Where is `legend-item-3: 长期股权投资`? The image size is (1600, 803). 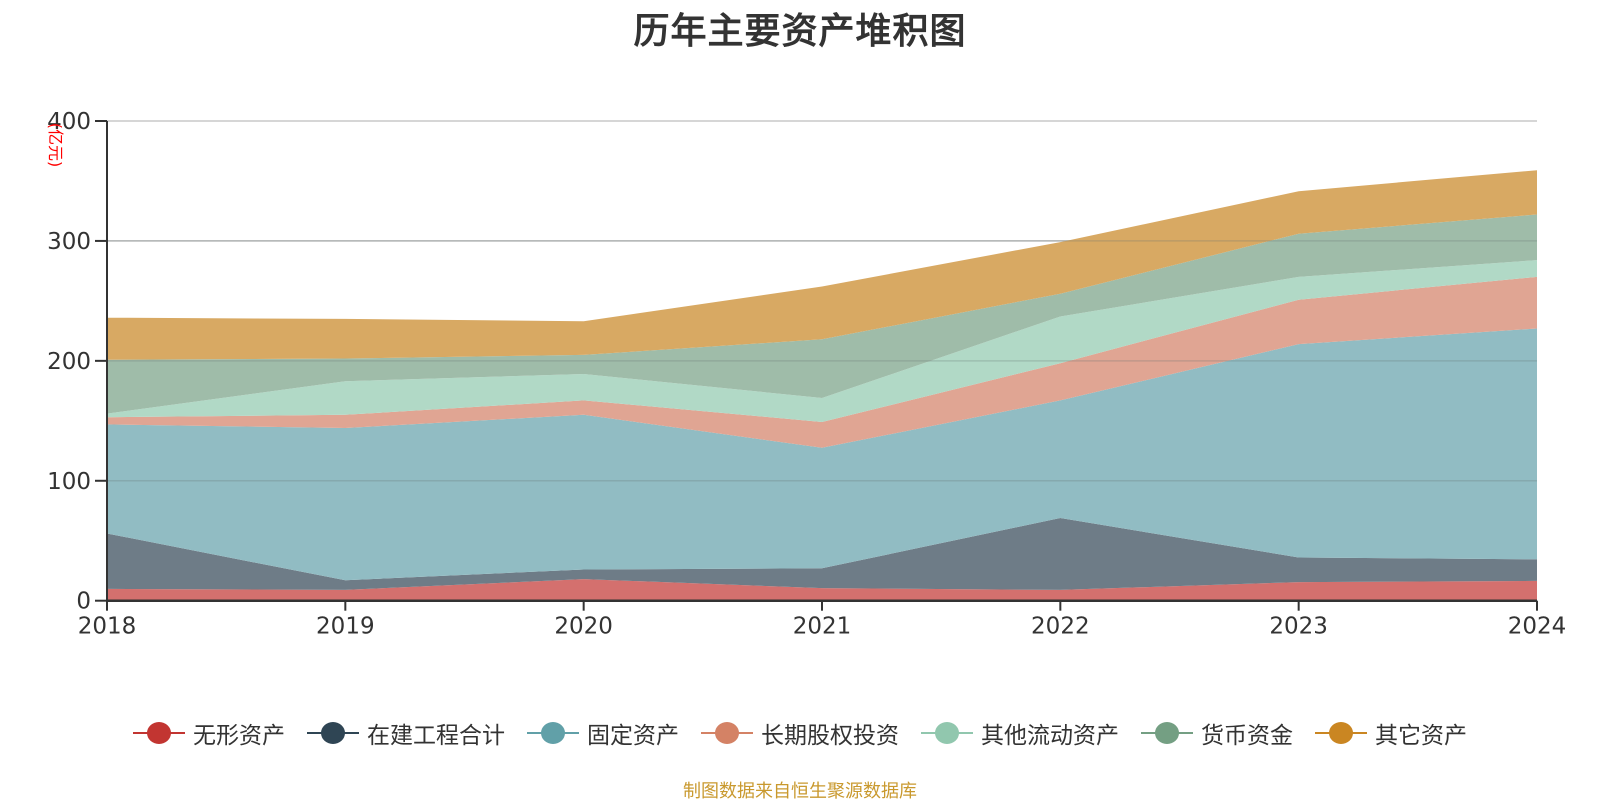 legend-item-3: 长期股权投资 is located at coordinates (800, 733).